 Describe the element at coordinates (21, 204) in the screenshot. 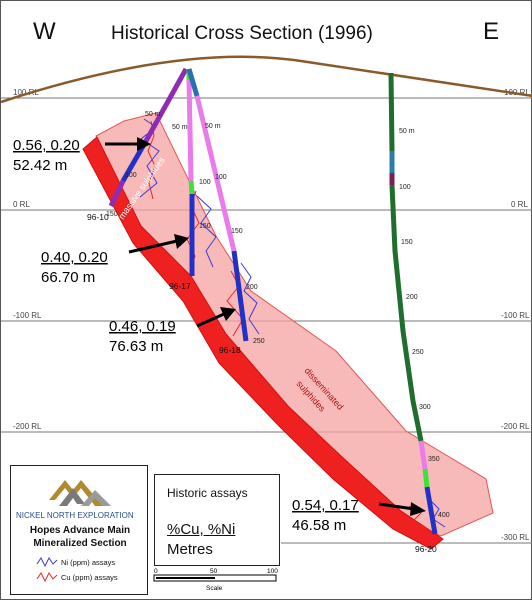

I see `rl-label-left: 0 RL` at that location.